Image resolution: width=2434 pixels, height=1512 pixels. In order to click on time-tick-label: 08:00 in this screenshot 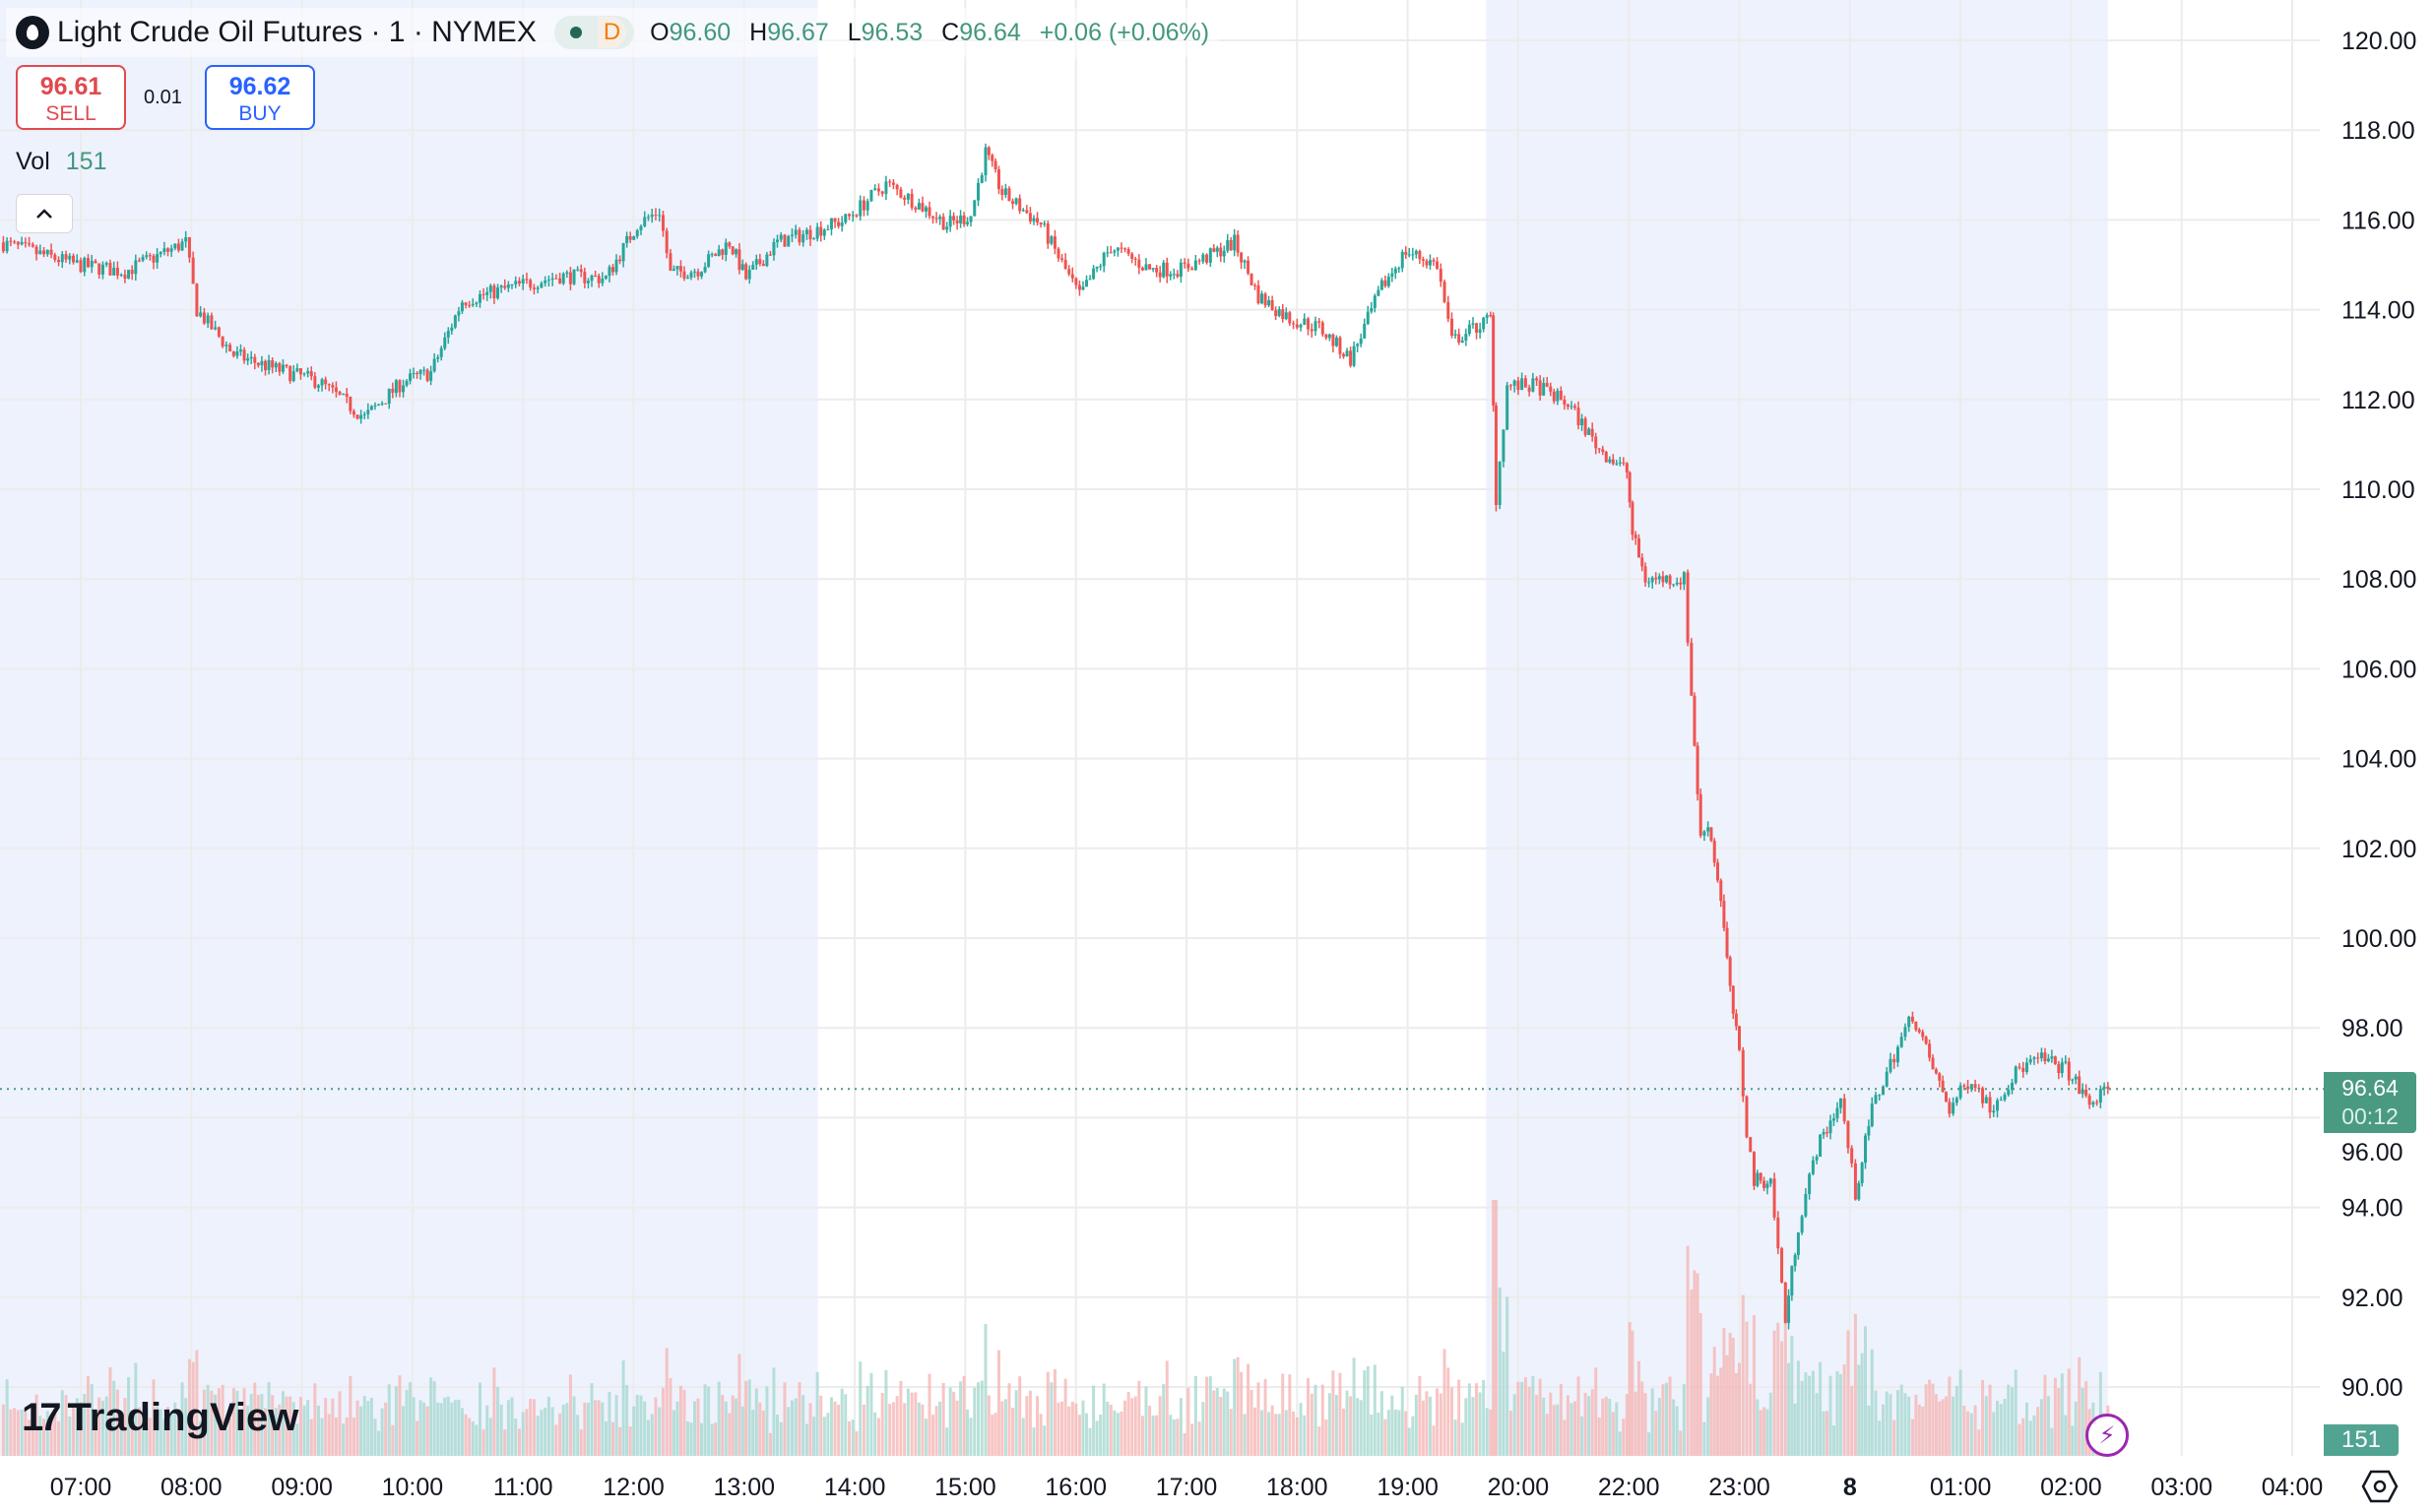, I will do `click(191, 1487)`.